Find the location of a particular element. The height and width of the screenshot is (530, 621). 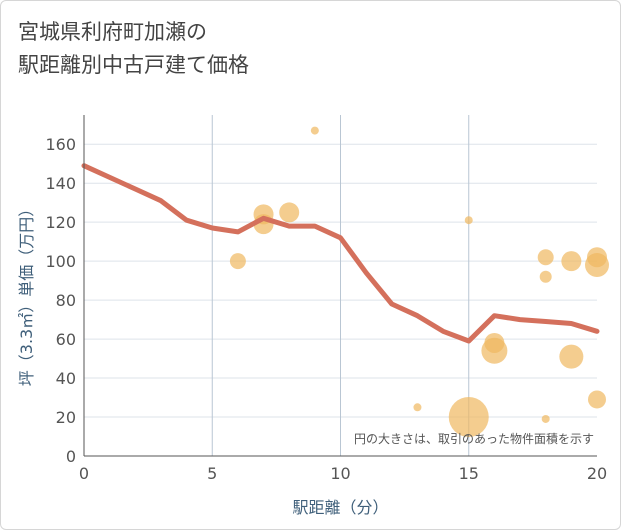

y-tick-label: 40 is located at coordinates (66, 378).